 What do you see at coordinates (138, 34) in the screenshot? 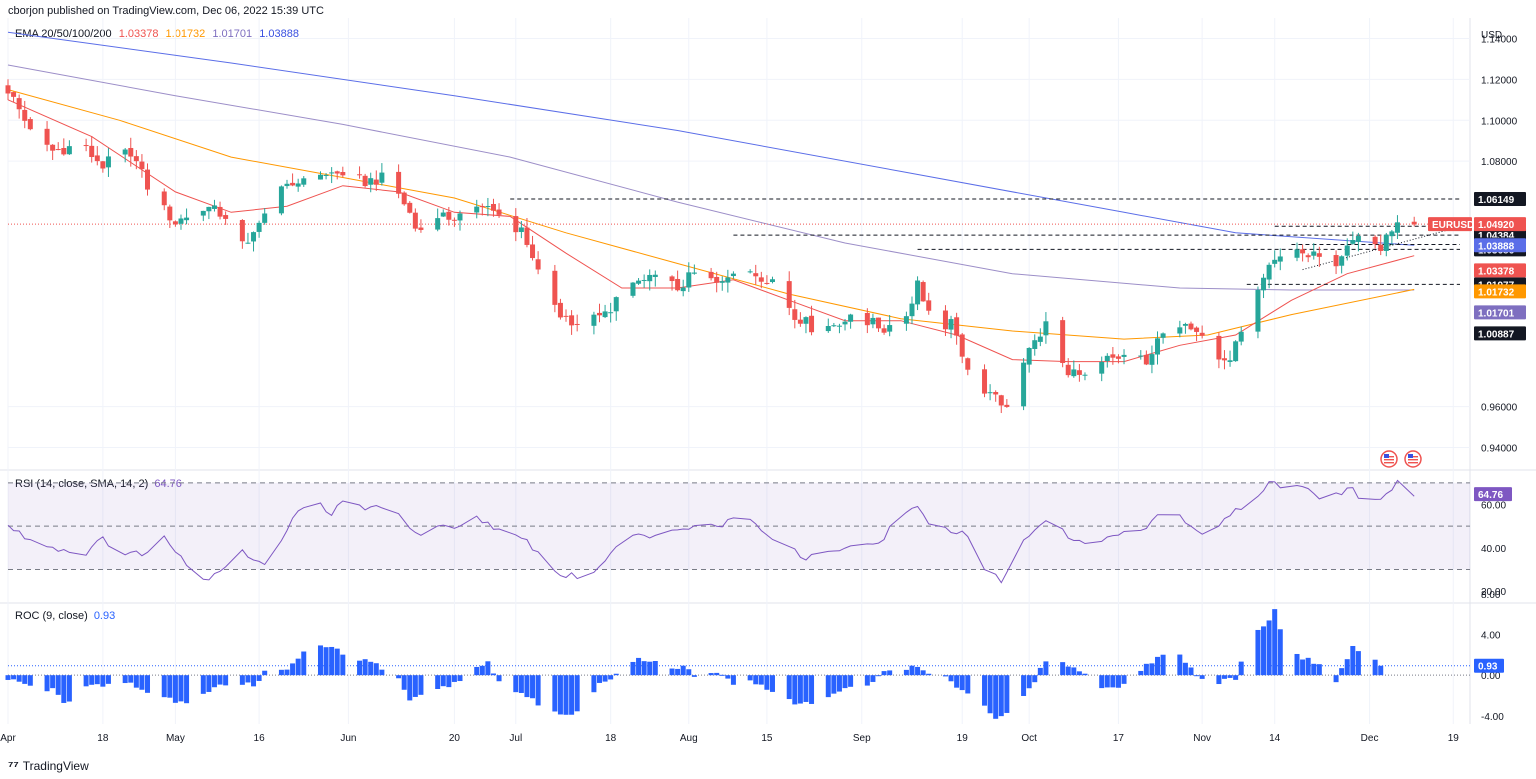
I see `ema20-value: 1.03378` at bounding box center [138, 34].